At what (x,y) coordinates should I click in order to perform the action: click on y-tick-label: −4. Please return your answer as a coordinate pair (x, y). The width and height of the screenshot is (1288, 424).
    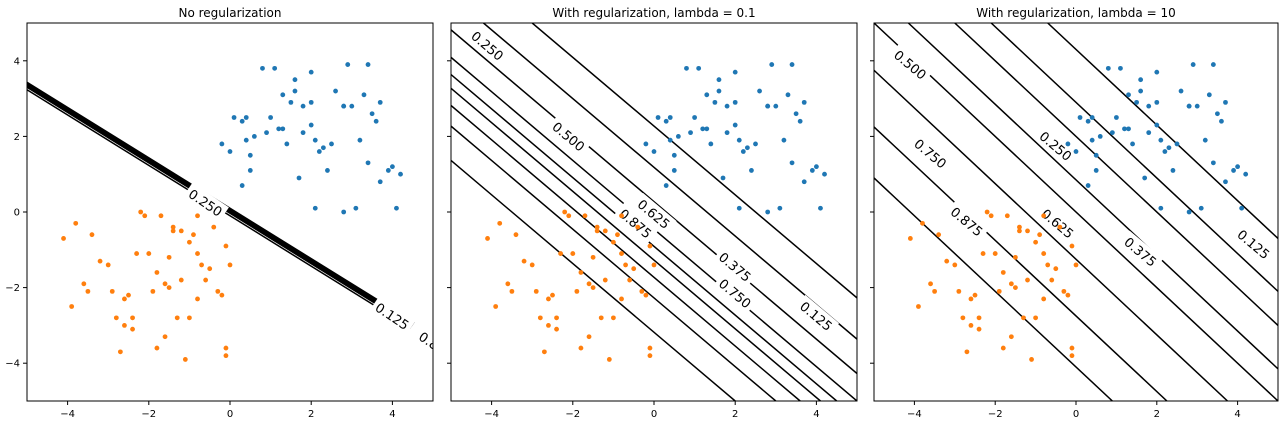
    Looking at the image, I should click on (12, 364).